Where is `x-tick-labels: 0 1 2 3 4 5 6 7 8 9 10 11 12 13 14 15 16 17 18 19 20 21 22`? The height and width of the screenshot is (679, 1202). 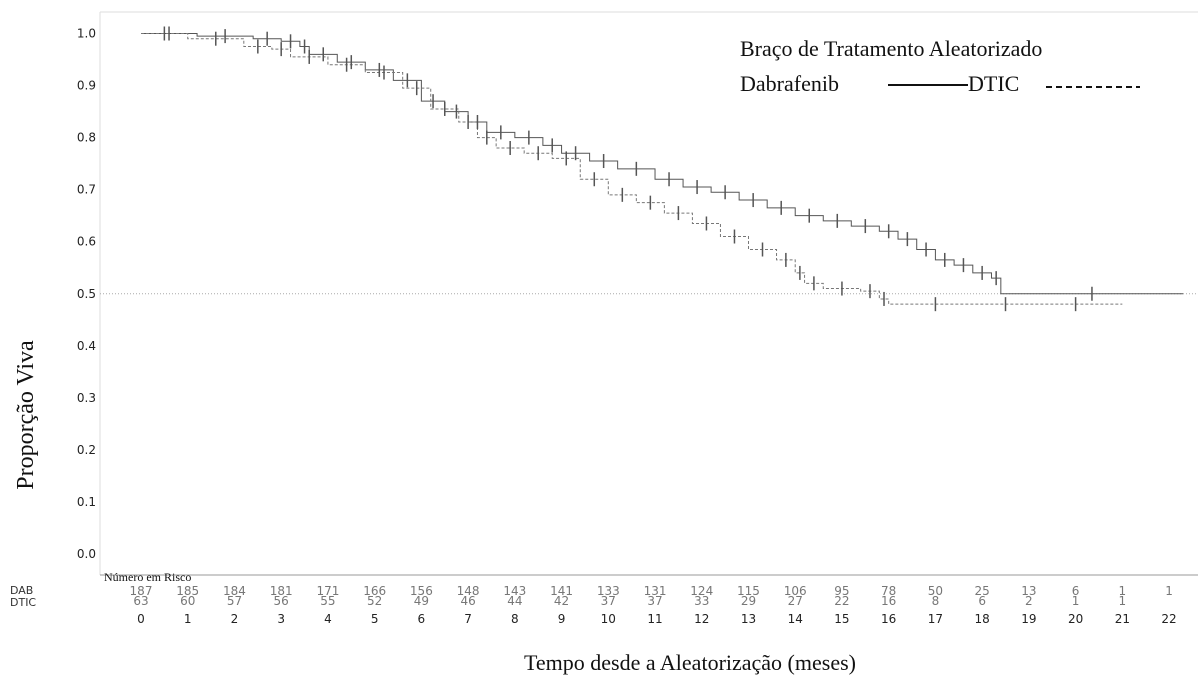
x-tick-labels: 0 1 2 3 4 5 6 7 8 9 10 11 12 13 14 15 16 17 18 19 20 21 22 is located at coordinates (657, 619).